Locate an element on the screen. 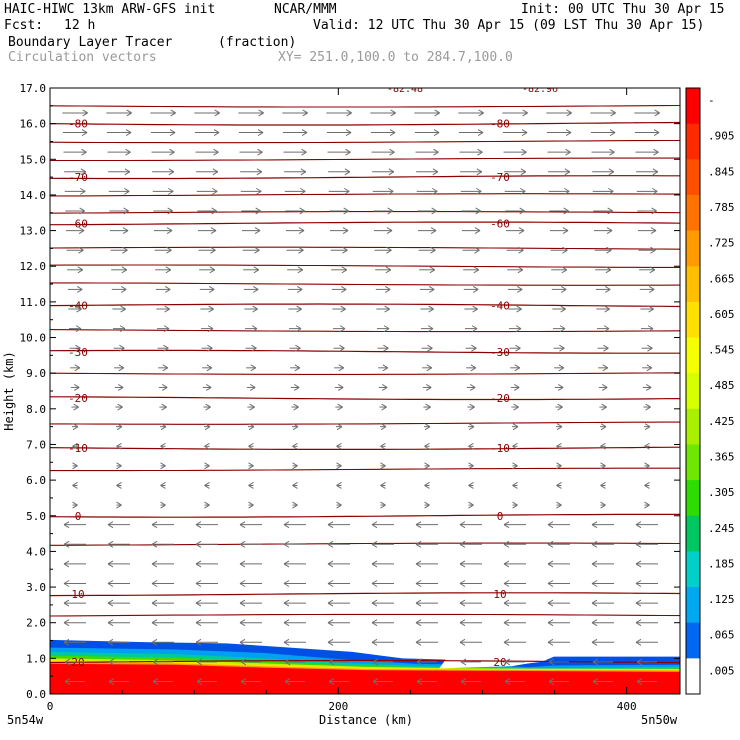  x-end-label-right: 5n50w is located at coordinates (659, 720).